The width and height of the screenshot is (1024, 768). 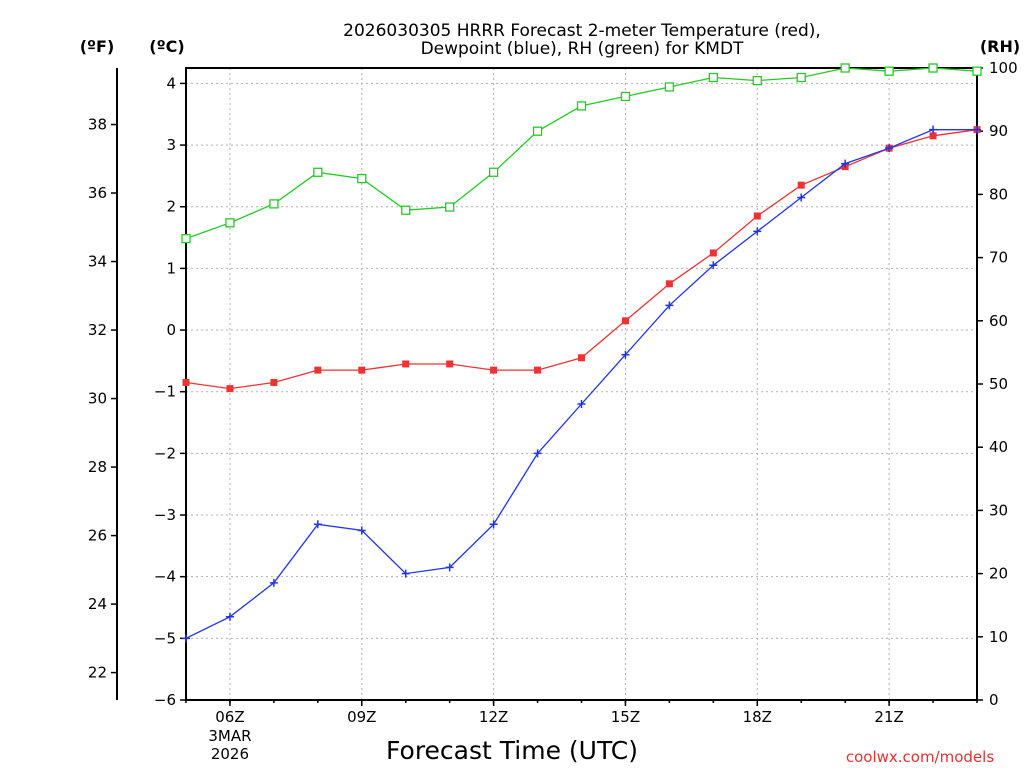 What do you see at coordinates (998, 510) in the screenshot?
I see `rh-tick-label: 30` at bounding box center [998, 510].